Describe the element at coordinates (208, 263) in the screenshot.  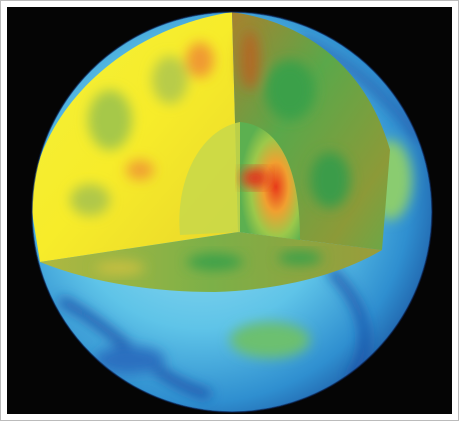
I see `floor-pattern` at that location.